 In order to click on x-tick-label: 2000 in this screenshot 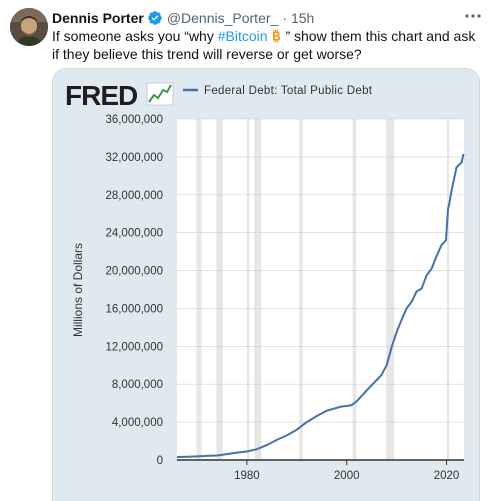, I will do `click(347, 476)`.